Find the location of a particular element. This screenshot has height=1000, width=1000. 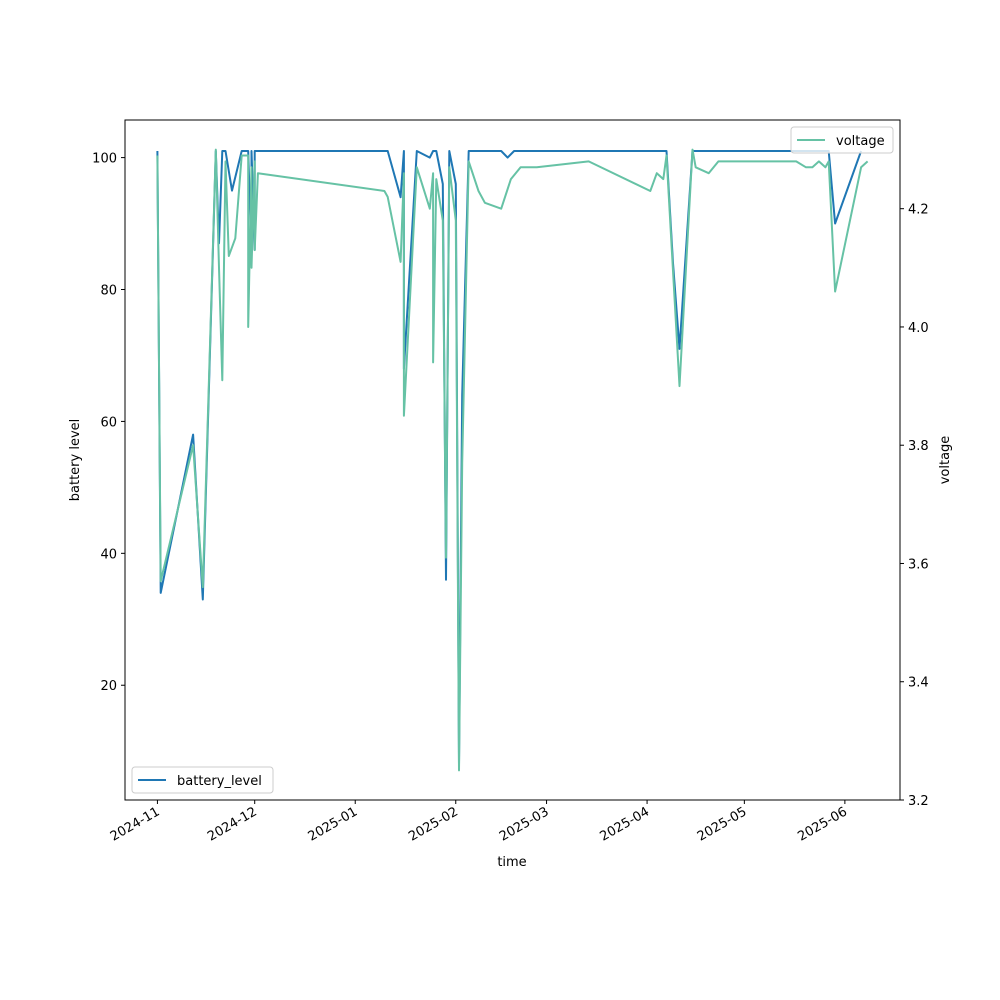

x-axis-label: time is located at coordinates (511, 862).